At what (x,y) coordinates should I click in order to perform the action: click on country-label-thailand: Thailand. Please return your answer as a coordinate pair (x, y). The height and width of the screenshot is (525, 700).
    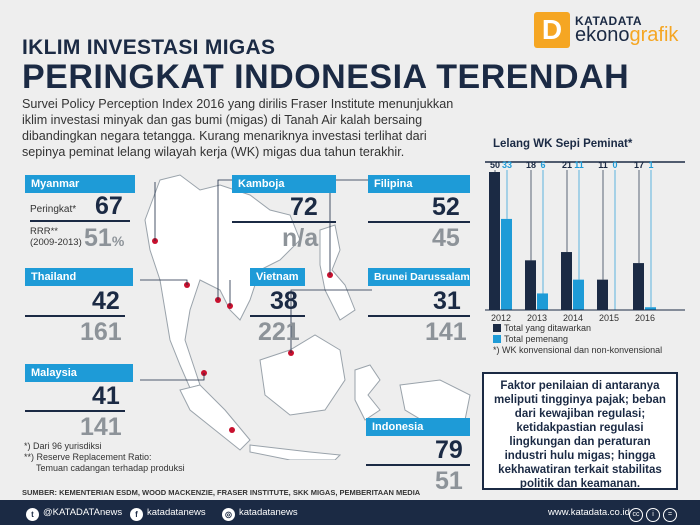
    Looking at the image, I should click on (79, 277).